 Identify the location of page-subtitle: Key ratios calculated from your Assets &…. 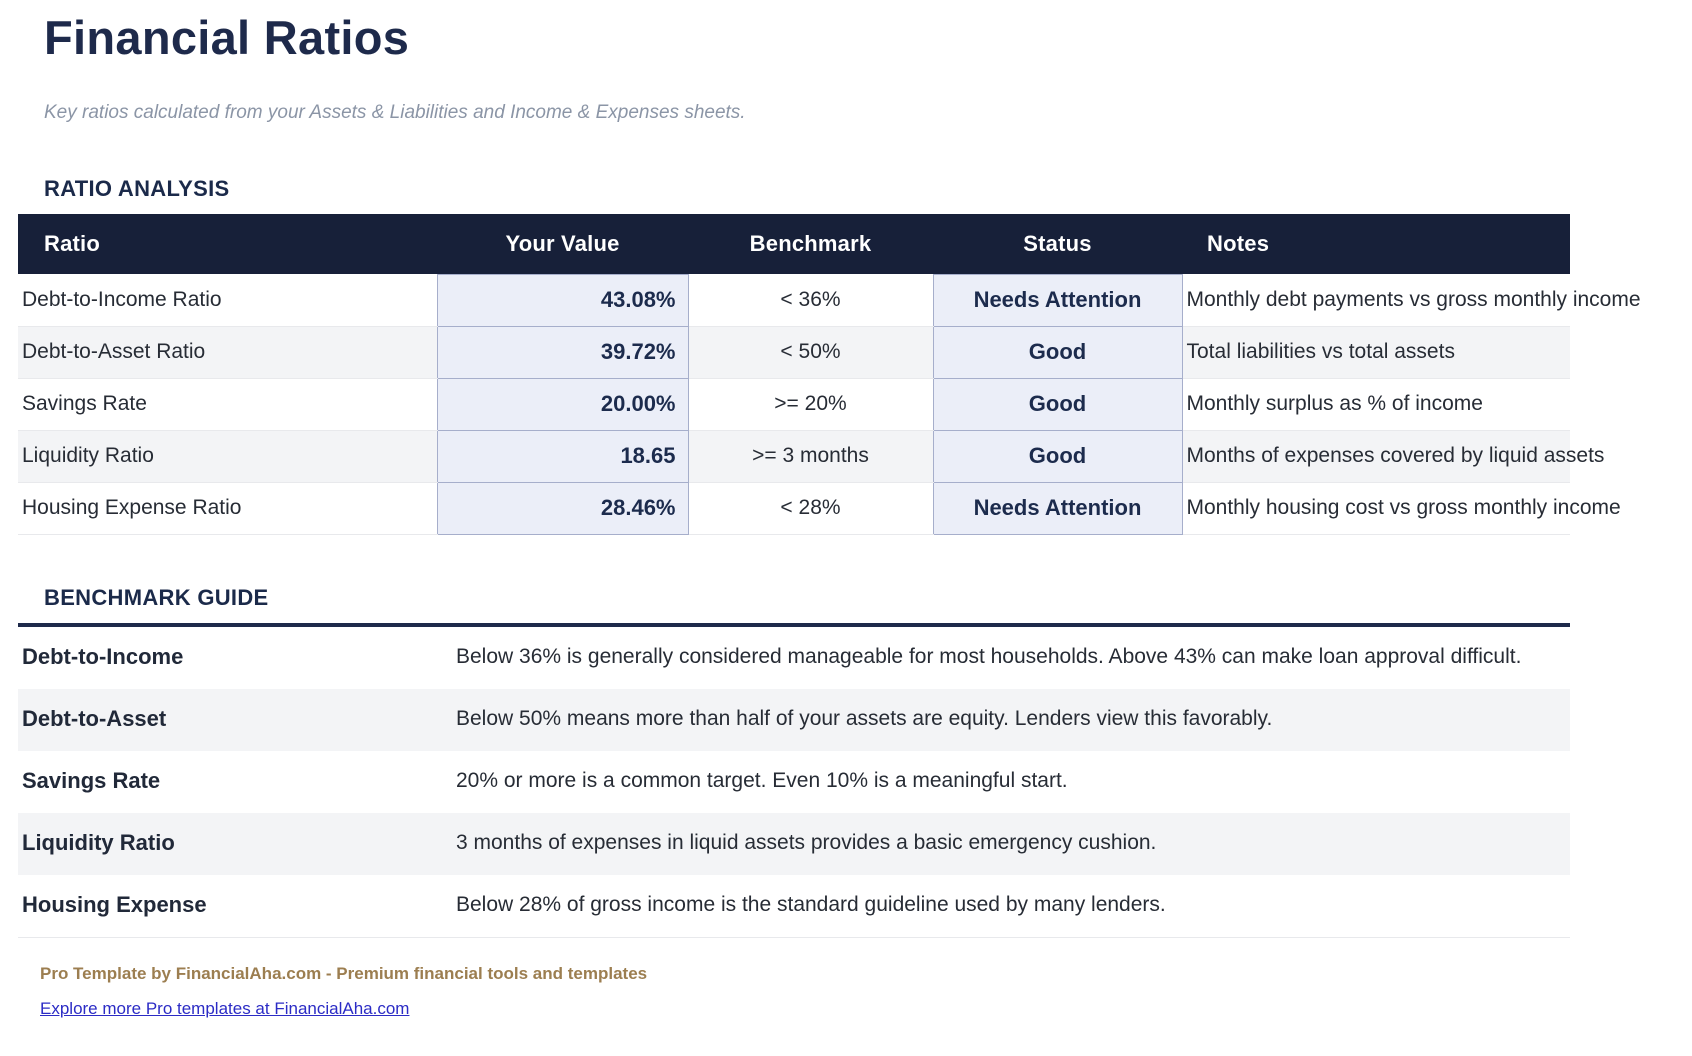
(395, 112).